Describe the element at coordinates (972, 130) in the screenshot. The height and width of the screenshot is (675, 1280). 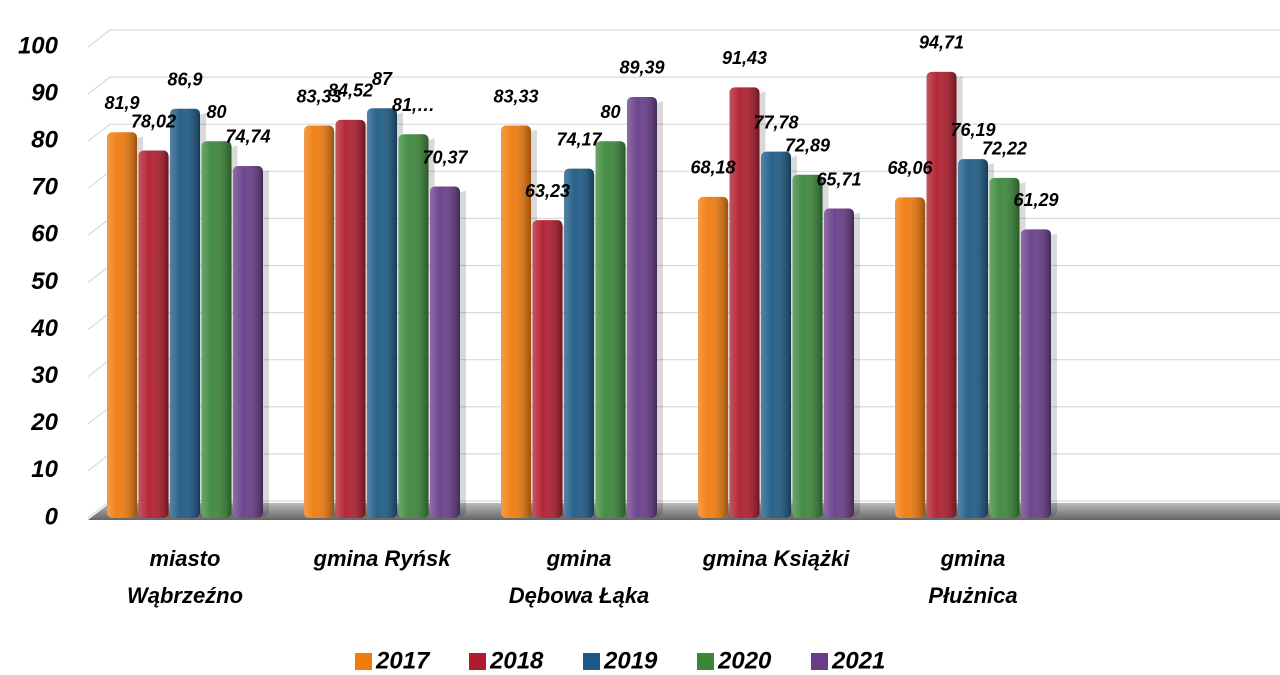
I see `data-label: 76,19` at that location.